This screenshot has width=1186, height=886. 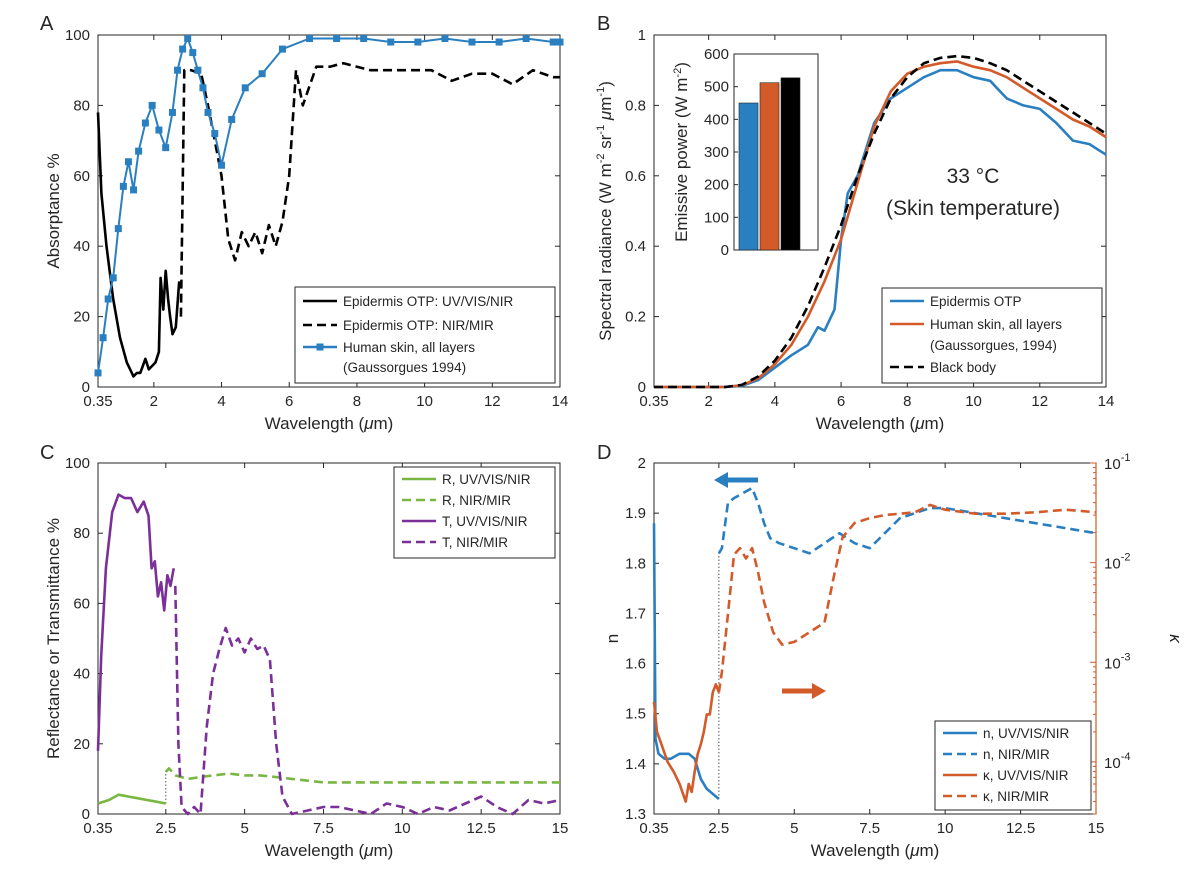 What do you see at coordinates (716, 217) in the screenshot?
I see `inset-y-tick-label: 100` at bounding box center [716, 217].